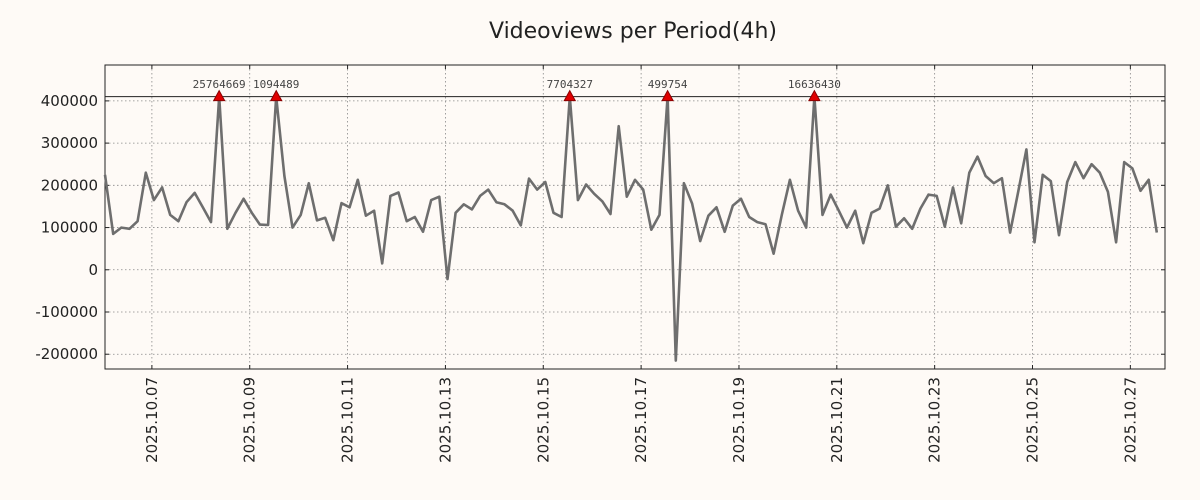 This screenshot has height=500, width=1200. I want to click on peak-markers: 25764669 1094489 7704327 499754 16636430, so click(517, 90).